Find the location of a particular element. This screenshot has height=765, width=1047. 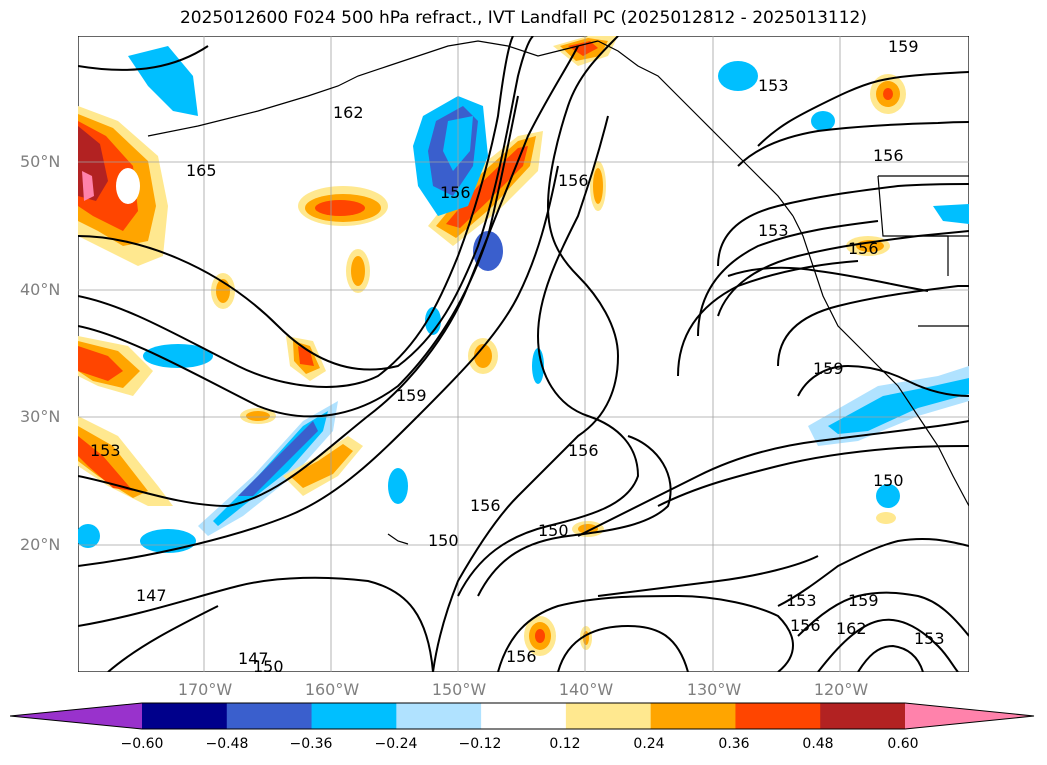

lon-label: 160°W is located at coordinates (332, 689).